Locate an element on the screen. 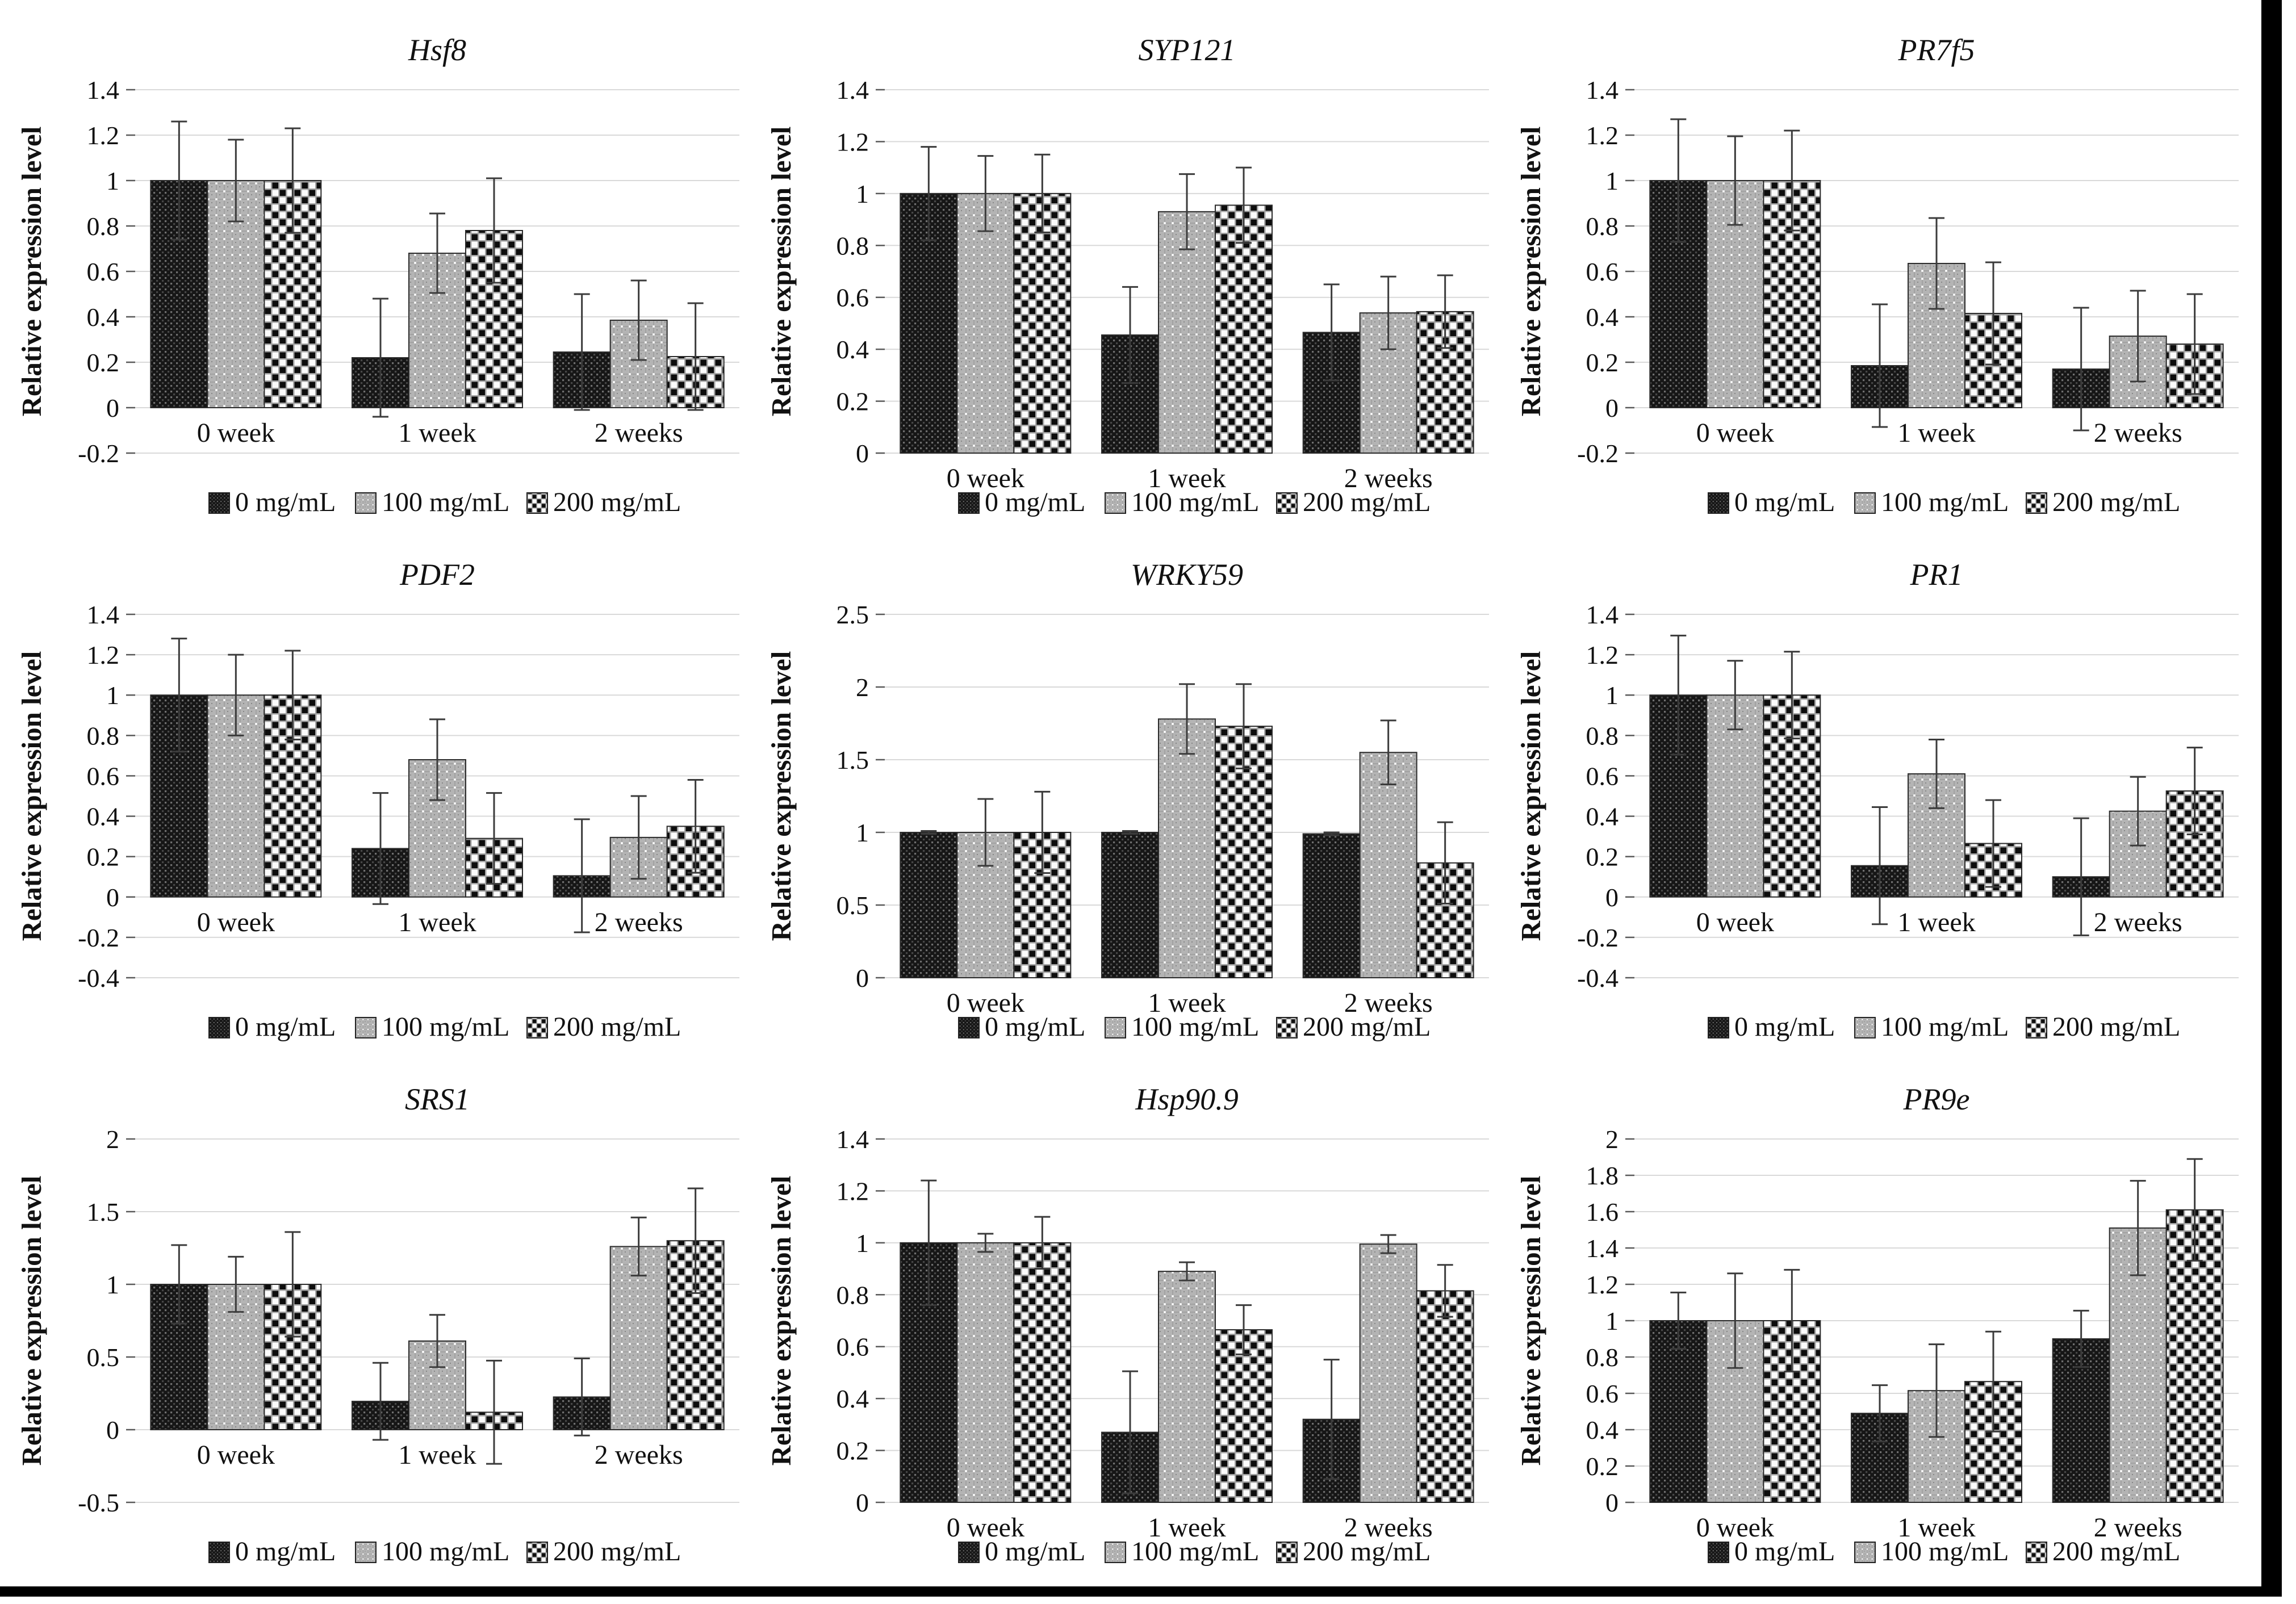  chart-title: PDF2 is located at coordinates (437, 575).